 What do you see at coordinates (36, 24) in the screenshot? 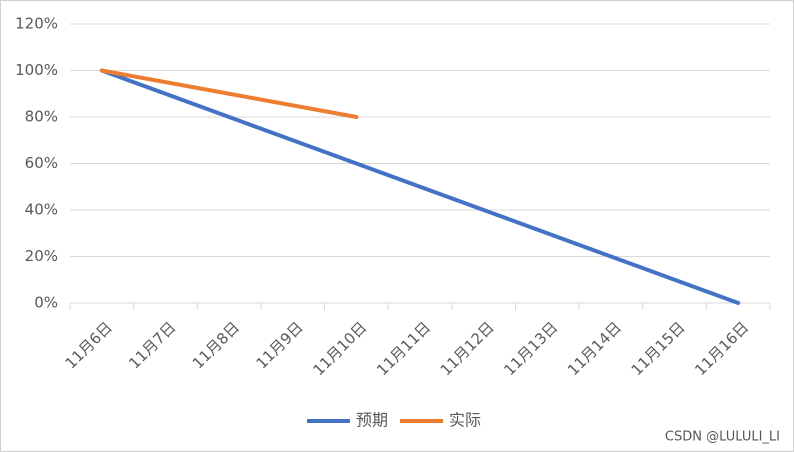
I see `y-tick-label: 120%` at bounding box center [36, 24].